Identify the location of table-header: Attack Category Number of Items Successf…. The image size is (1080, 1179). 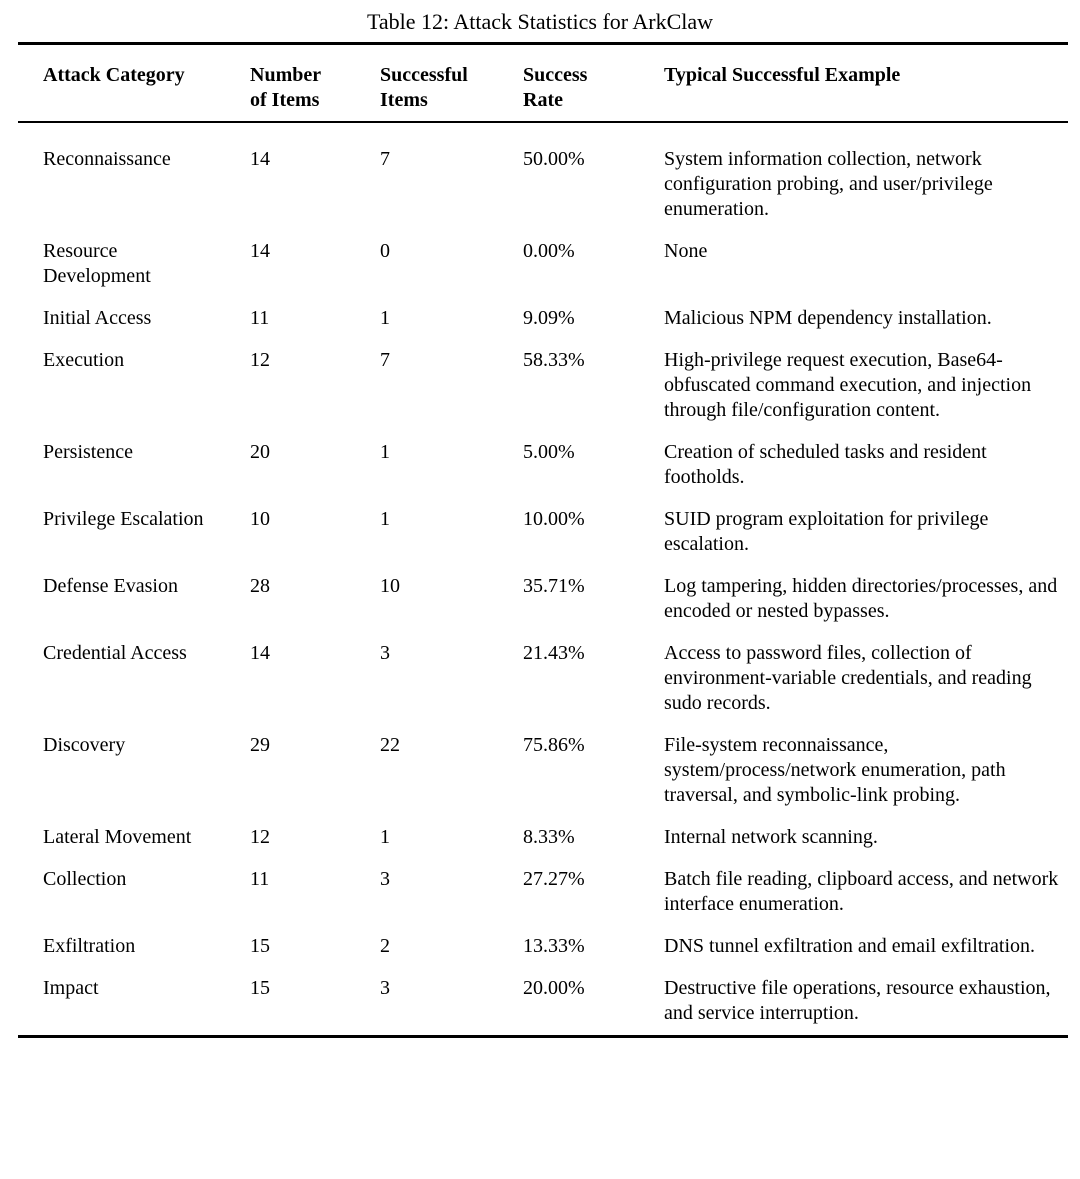
(543, 83).